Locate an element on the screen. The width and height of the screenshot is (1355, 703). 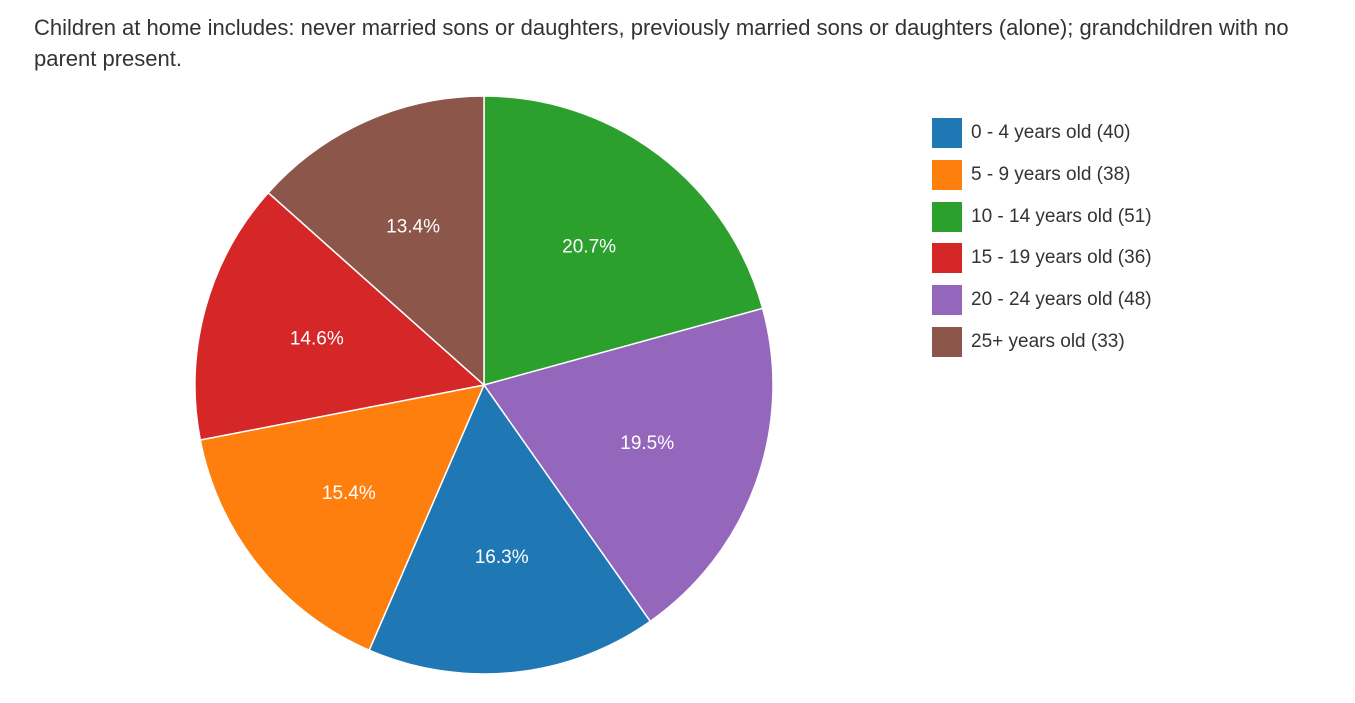
legend-label-2: 10 - 14 years old (51) is located at coordinates (1061, 216).